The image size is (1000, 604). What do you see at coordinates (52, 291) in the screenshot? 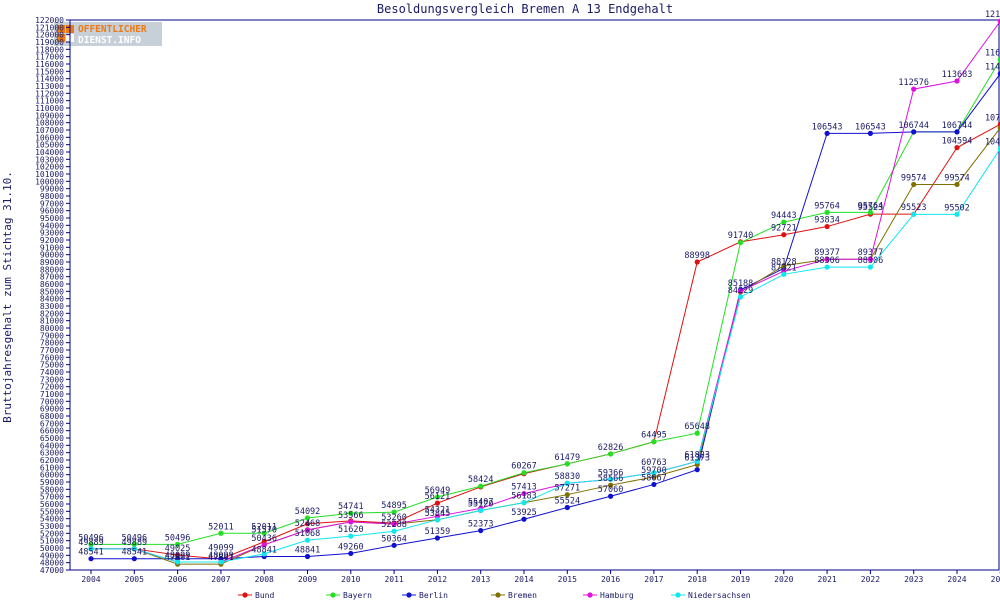
I see `y-tick-label: 85000` at bounding box center [52, 291].